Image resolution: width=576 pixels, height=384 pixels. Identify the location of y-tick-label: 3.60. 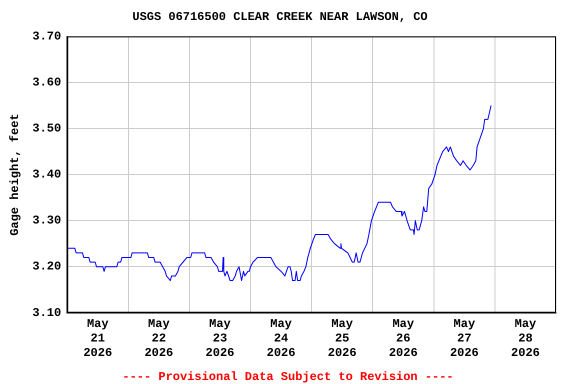
(47, 82).